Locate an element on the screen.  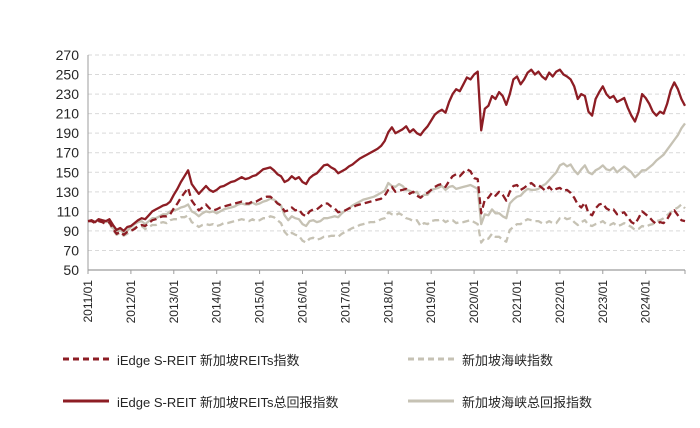
legend-swatch-dashed-red-icon is located at coordinates (86, 359).